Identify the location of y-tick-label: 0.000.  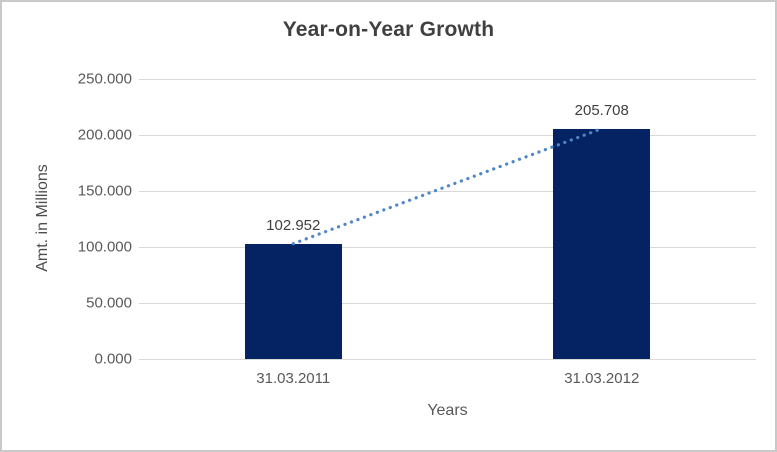
(113, 359).